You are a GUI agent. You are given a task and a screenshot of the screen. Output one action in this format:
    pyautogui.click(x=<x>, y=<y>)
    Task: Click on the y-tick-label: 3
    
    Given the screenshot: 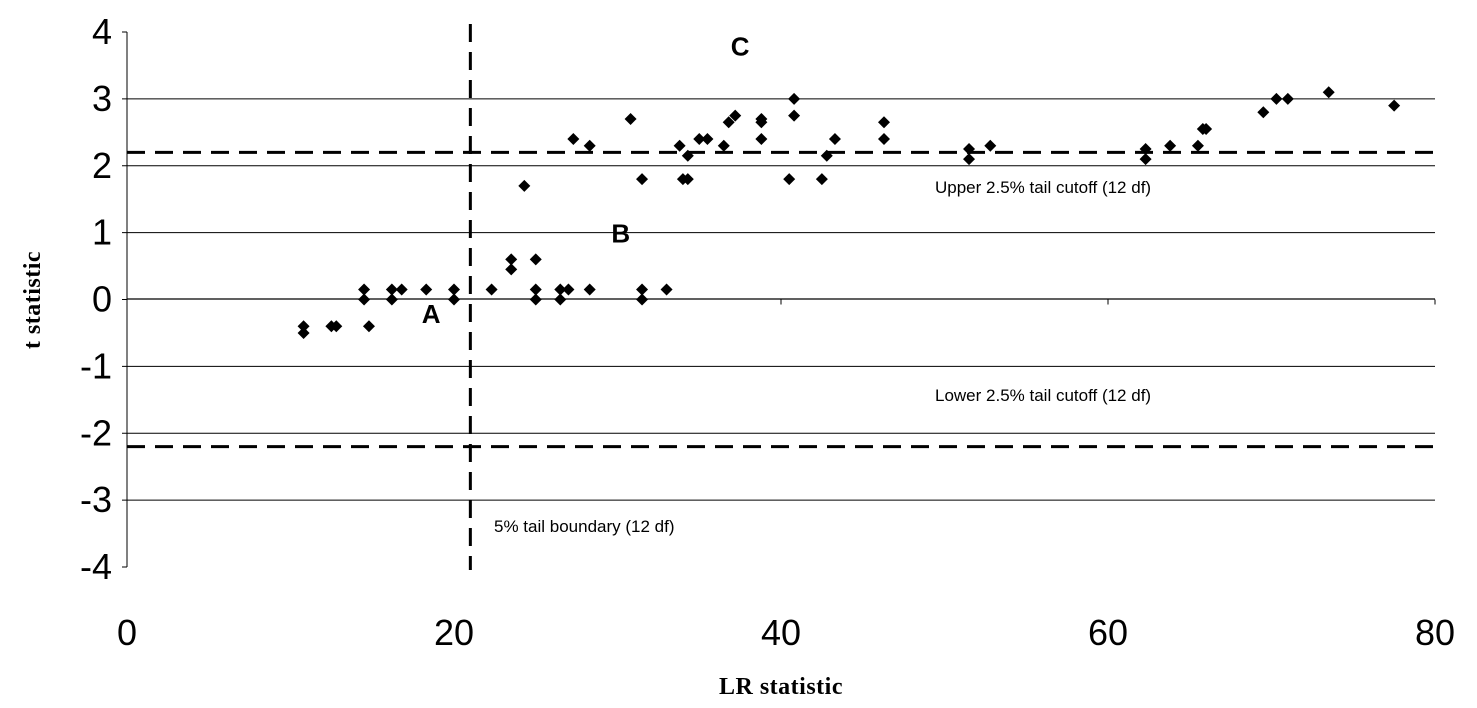 What is the action you would take?
    pyautogui.click(x=102, y=98)
    